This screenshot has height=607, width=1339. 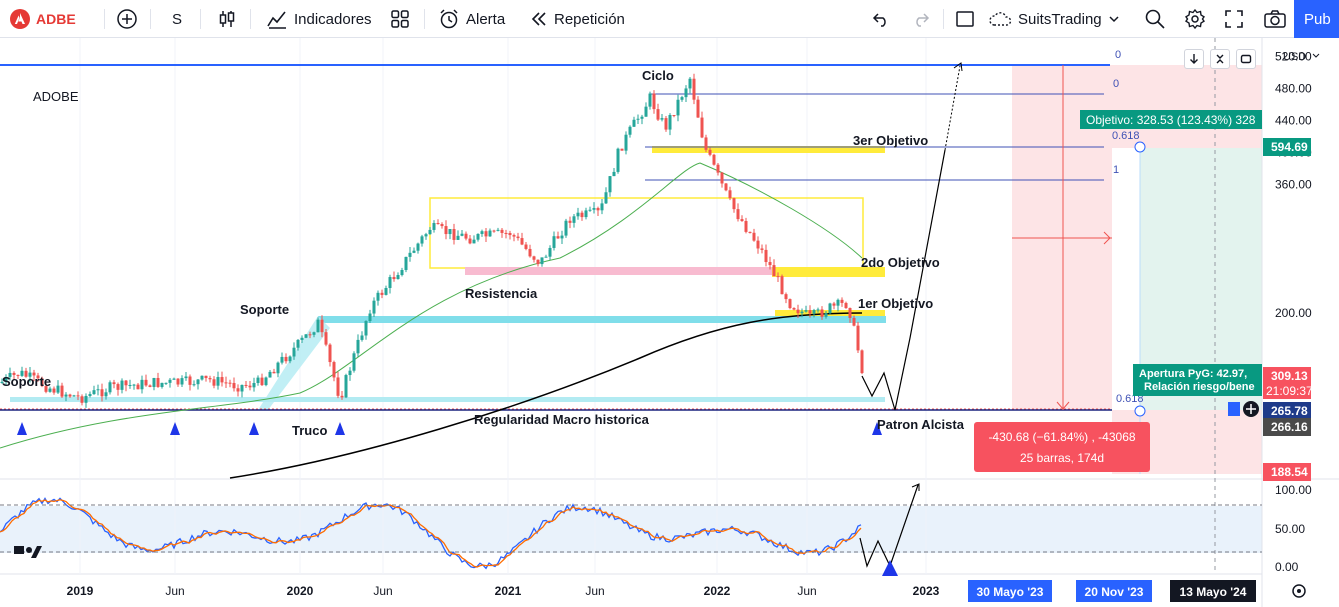 What do you see at coordinates (1155, 19) in the screenshot?
I see `search-button` at bounding box center [1155, 19].